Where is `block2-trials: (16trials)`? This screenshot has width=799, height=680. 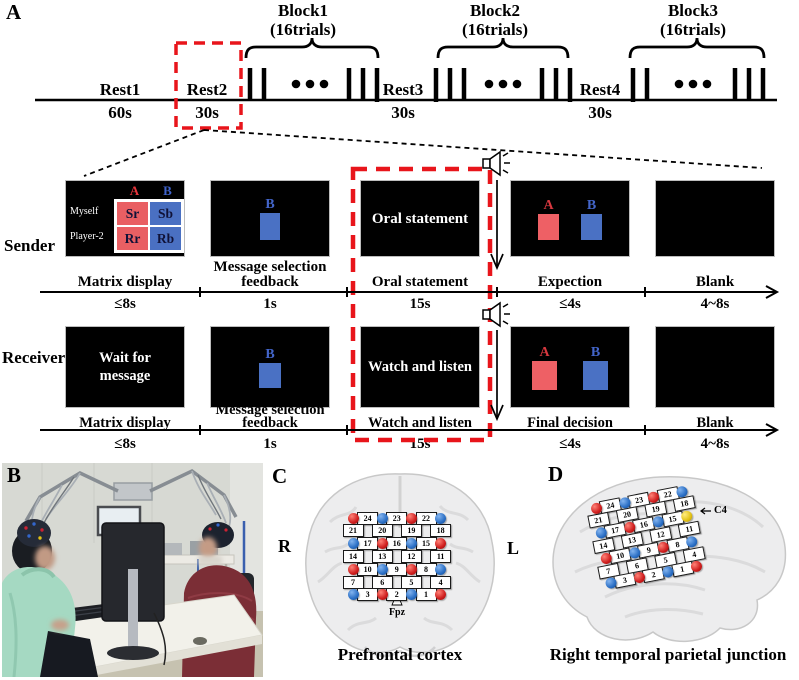 block2-trials: (16trials) is located at coordinates (495, 29).